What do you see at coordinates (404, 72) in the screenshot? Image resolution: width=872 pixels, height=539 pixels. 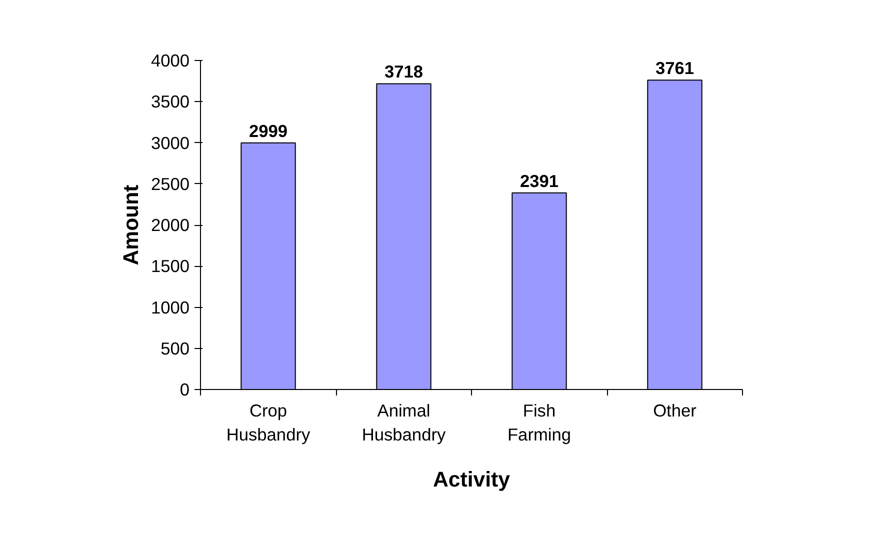 I see `data-label: 3718` at bounding box center [404, 72].